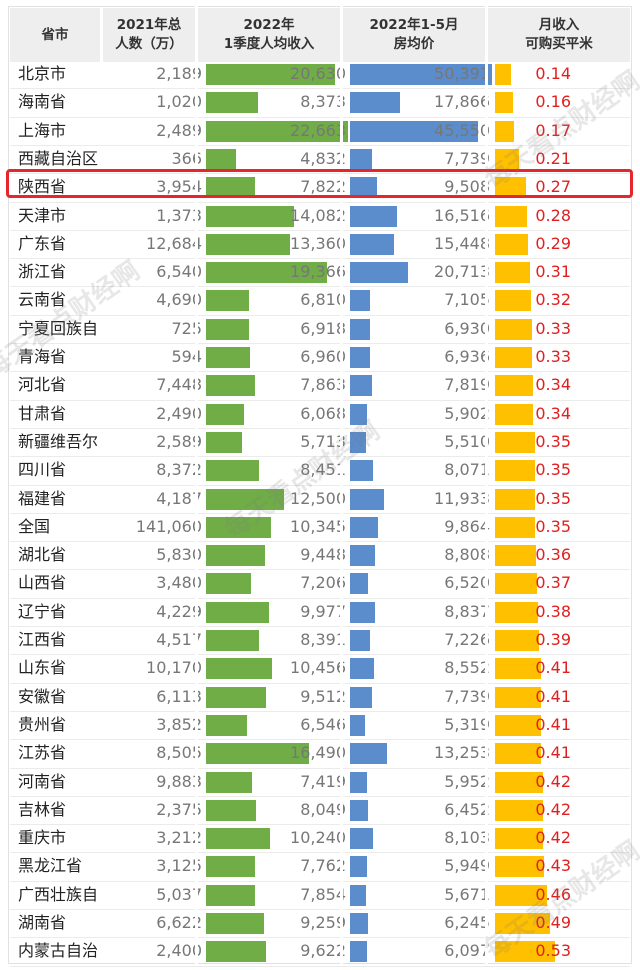 The width and height of the screenshot is (640, 970). Describe the element at coordinates (560, 810) in the screenshot. I see `sqm-cell: 0.42` at that location.